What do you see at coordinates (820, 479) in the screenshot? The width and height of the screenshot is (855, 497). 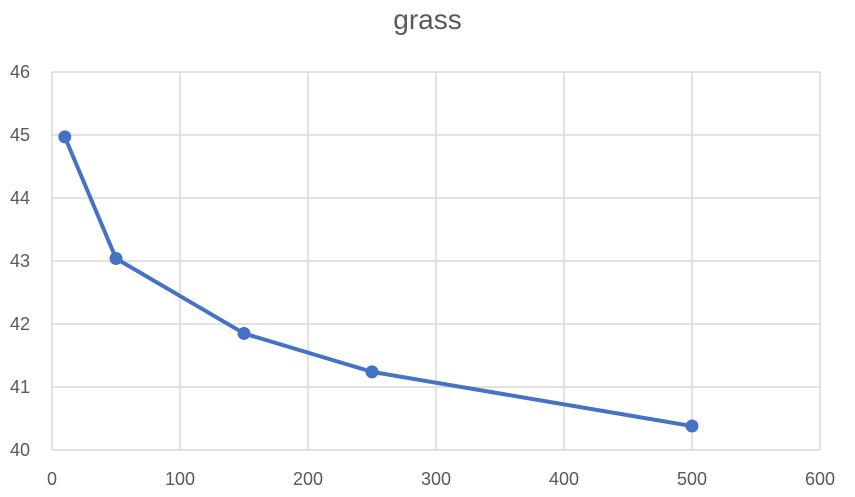 I see `x-tick-label: 600` at bounding box center [820, 479].